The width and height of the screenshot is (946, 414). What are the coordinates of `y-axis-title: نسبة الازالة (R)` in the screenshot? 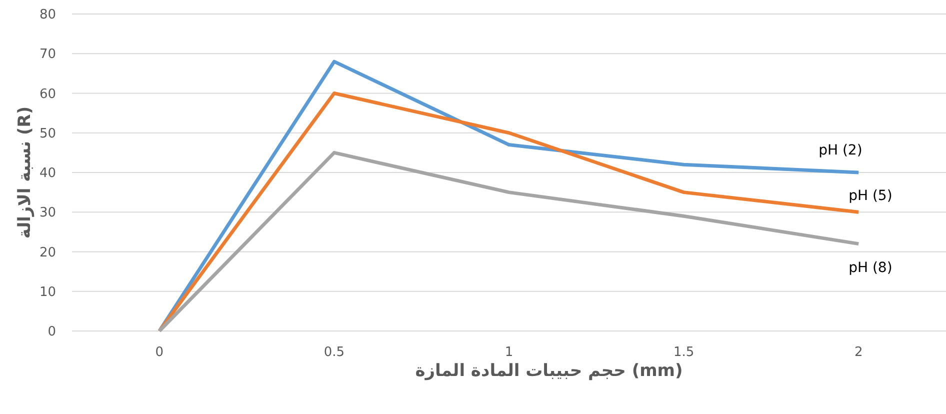 It's located at (25, 172).